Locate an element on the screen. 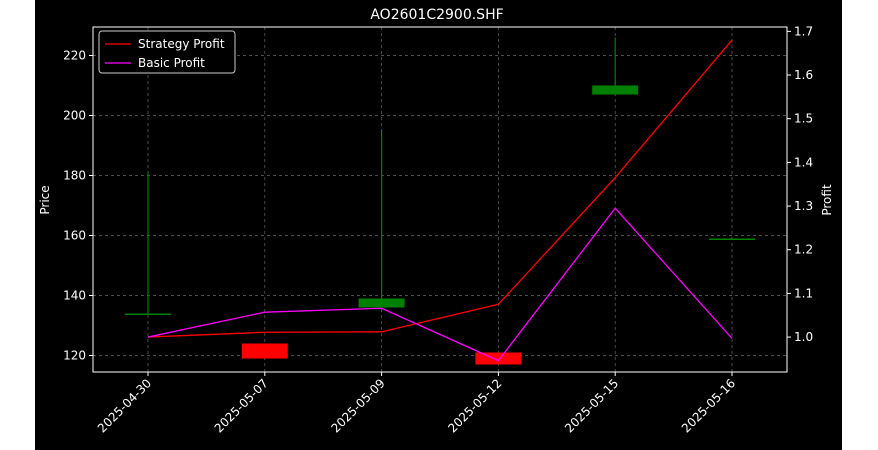 The width and height of the screenshot is (878, 450). y-axis-label: Price is located at coordinates (45, 199).